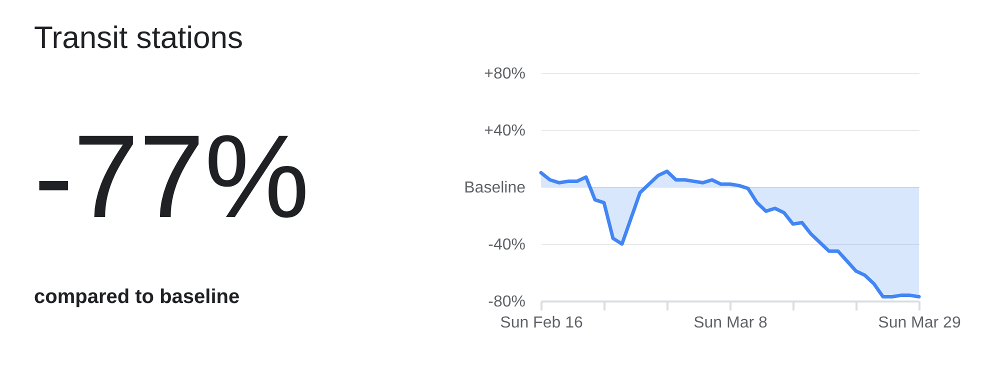  What do you see at coordinates (495, 188) in the screenshot?
I see `y-tick-label: Baseline` at bounding box center [495, 188].